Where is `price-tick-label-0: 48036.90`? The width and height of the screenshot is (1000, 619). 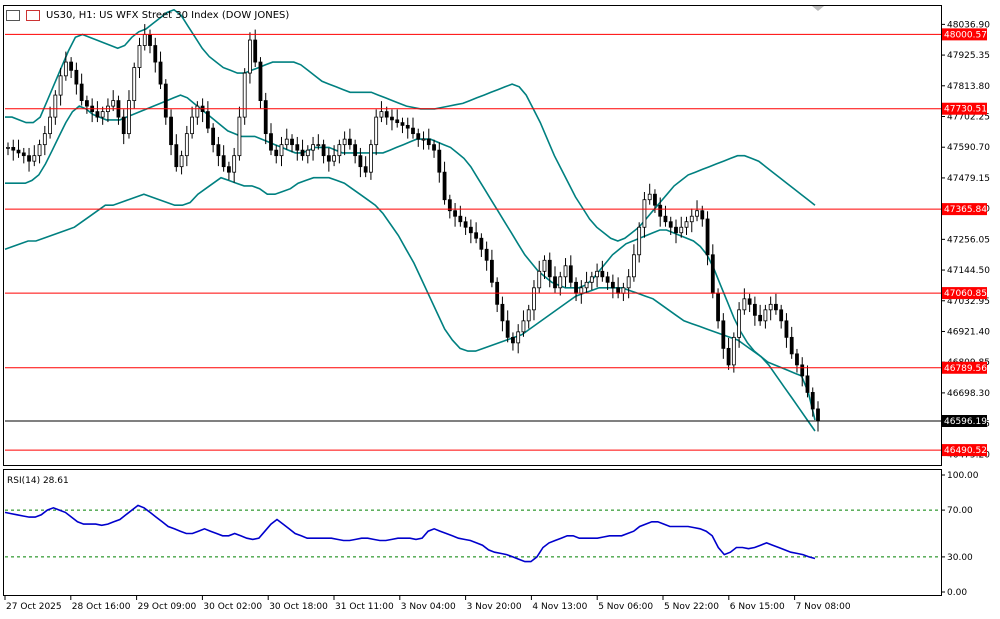 price-tick-label-0: 48036.90 is located at coordinates (968, 25).